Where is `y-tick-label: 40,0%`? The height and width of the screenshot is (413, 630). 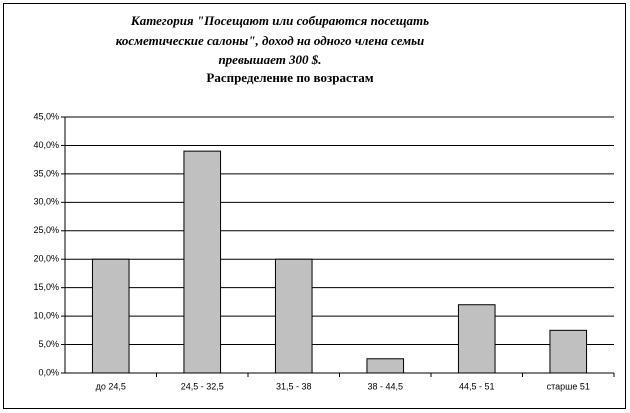 y-tick-label: 40,0% is located at coordinates (46, 145).